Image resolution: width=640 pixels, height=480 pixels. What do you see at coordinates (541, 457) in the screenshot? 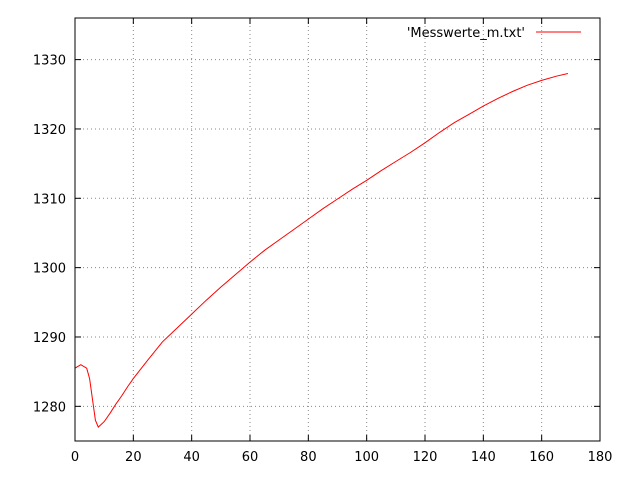
I see `x-tick-label: 160` at bounding box center [541, 457].